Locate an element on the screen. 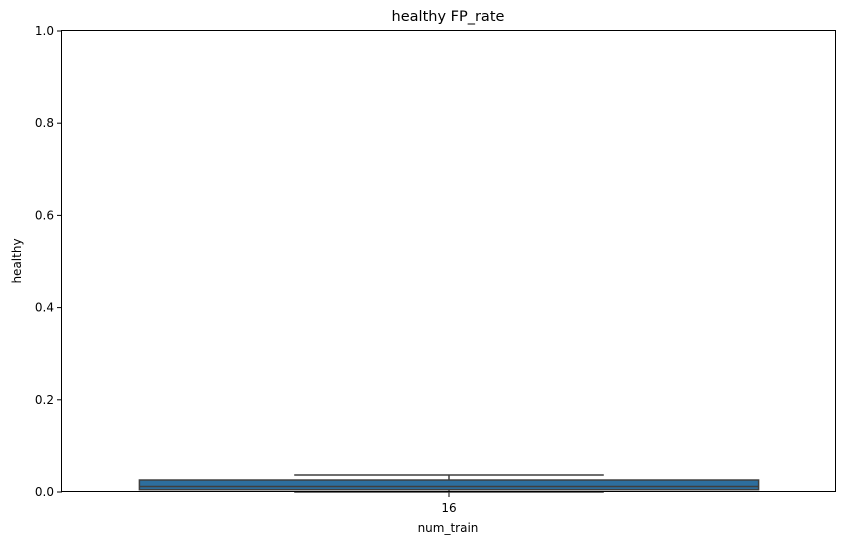 The width and height of the screenshot is (846, 545). box-iqr is located at coordinates (449, 485).